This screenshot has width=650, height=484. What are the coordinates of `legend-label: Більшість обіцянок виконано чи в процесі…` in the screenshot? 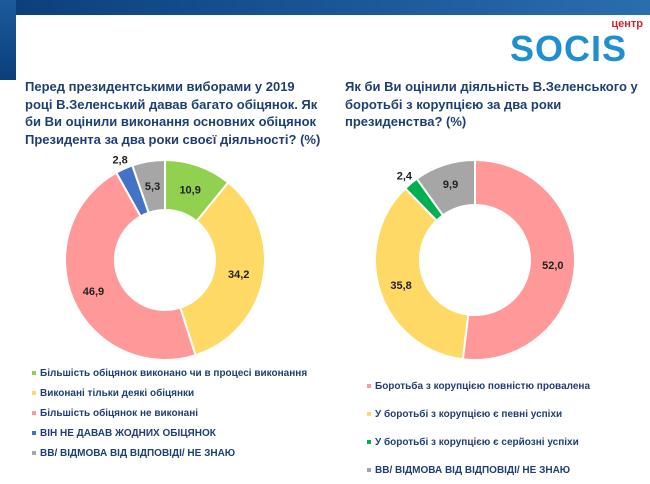 It's located at (174, 373).